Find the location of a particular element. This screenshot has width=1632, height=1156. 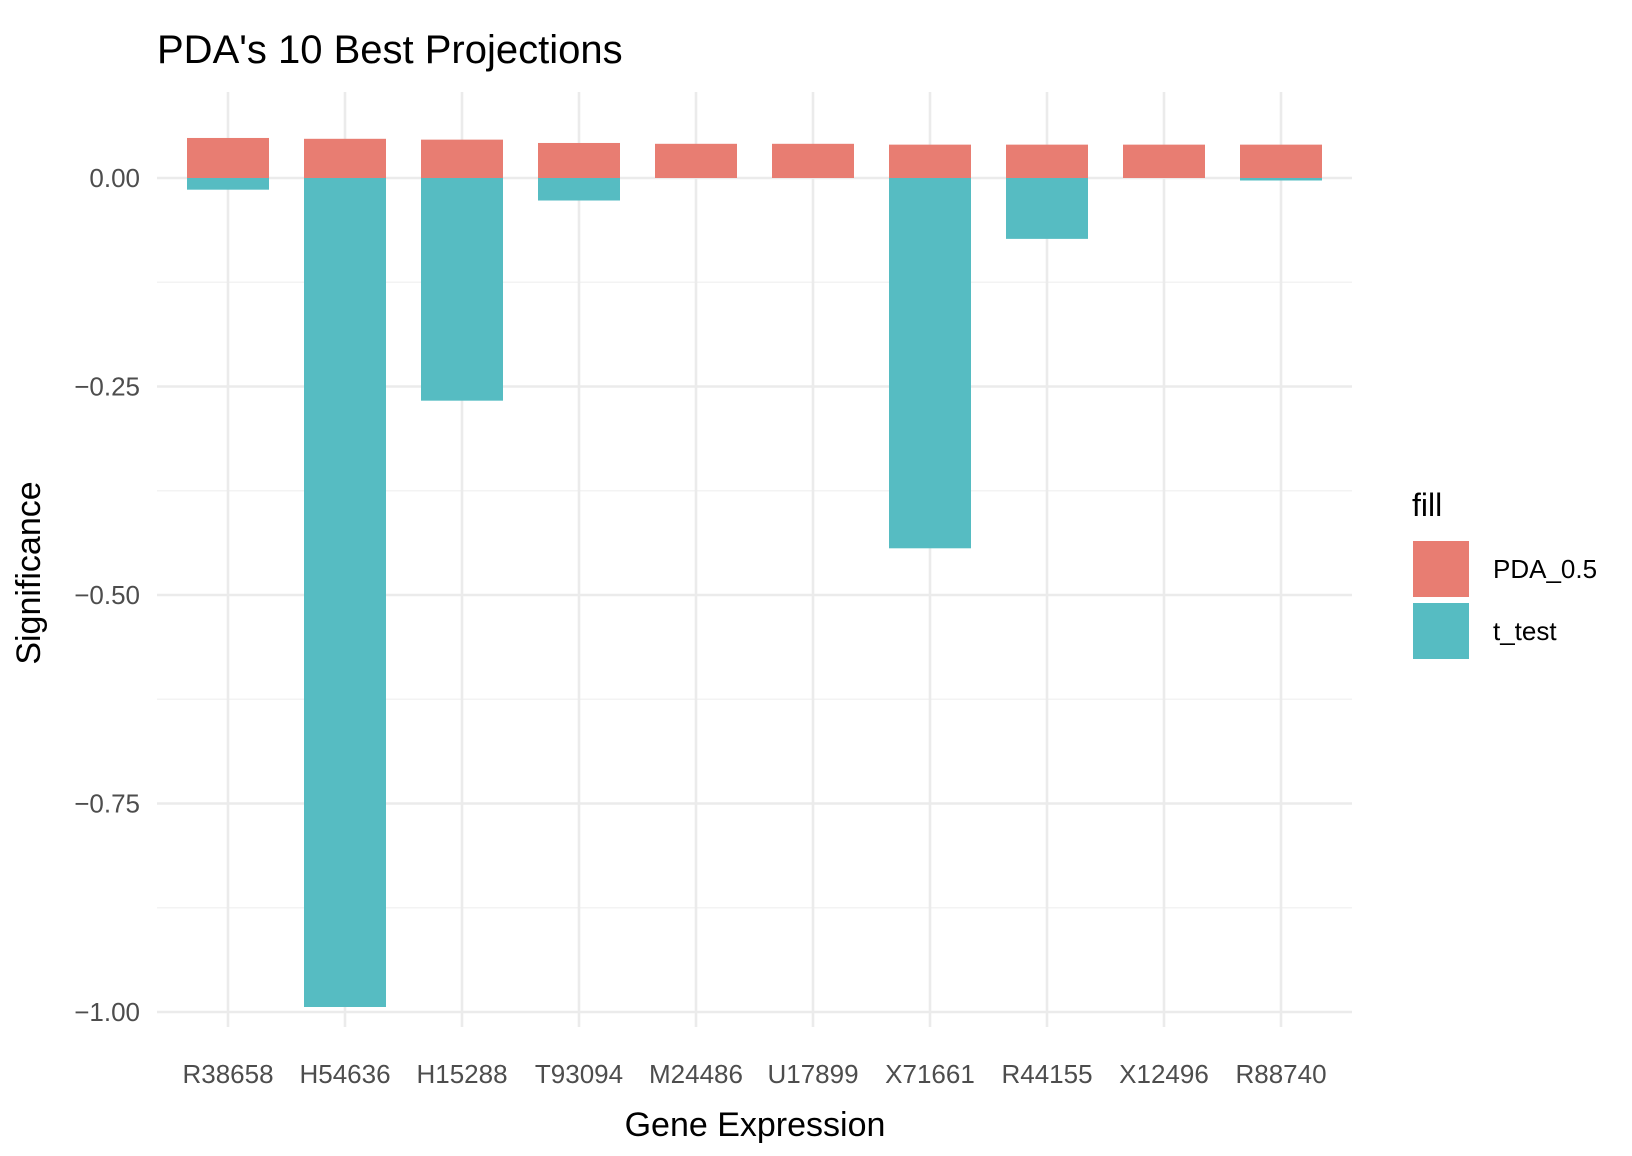

x-tick-label: R38658 is located at coordinates (227, 1074).